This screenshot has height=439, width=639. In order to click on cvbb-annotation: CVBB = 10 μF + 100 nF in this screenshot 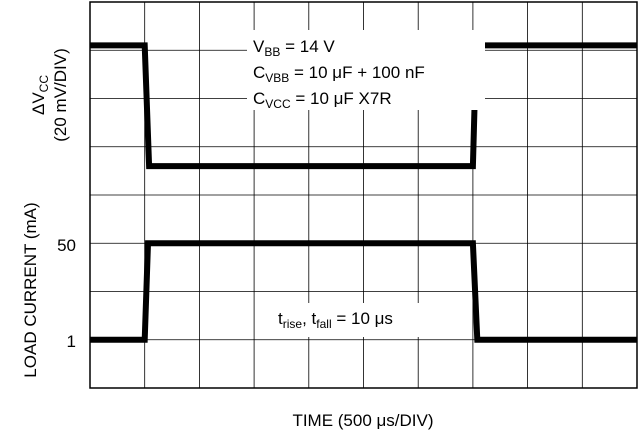, I will do `click(339, 74)`.